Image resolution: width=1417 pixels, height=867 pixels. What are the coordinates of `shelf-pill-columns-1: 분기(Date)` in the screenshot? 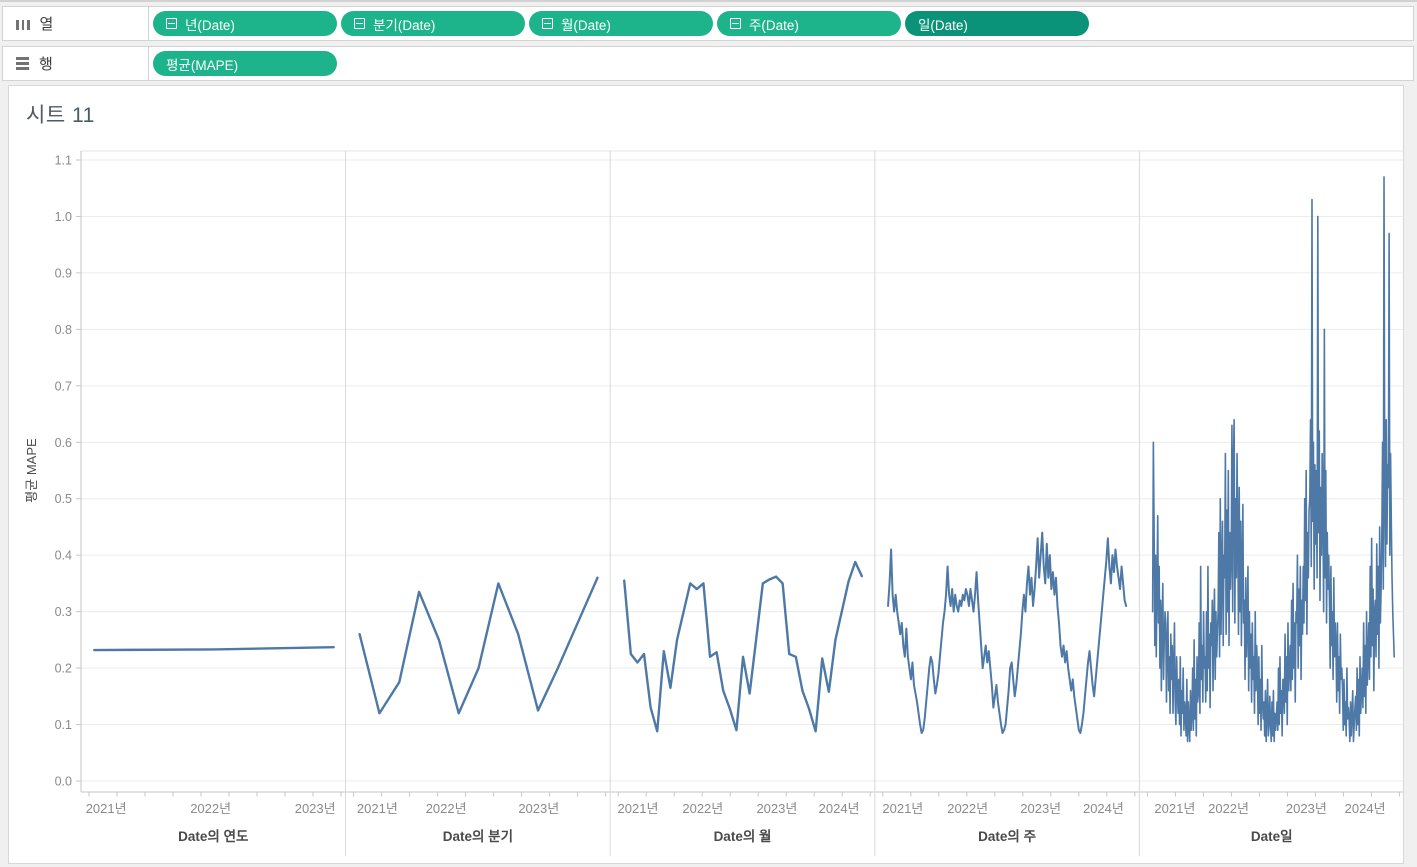 It's located at (433, 23).